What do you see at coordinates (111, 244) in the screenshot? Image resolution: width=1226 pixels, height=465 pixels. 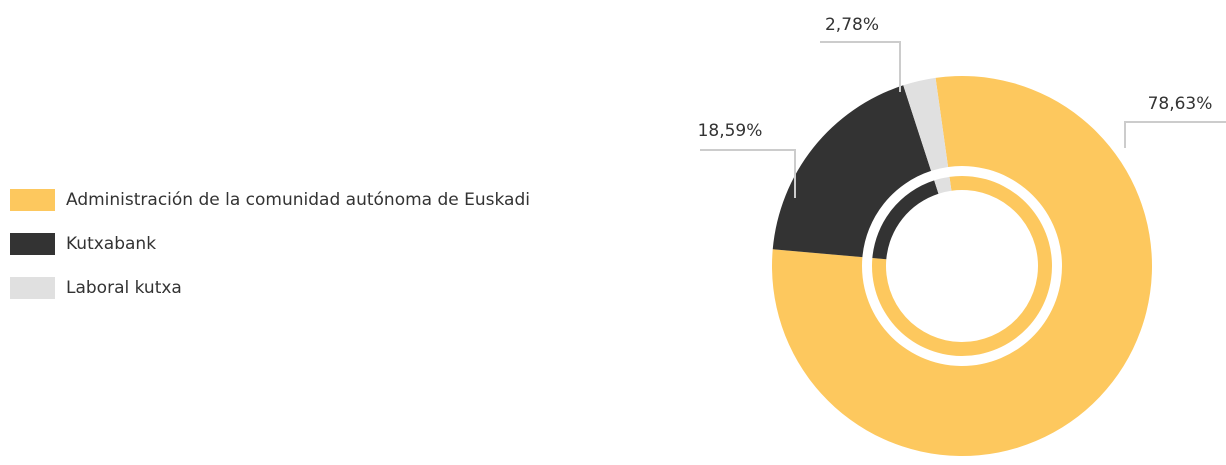 I see `legend-label: Kutxabank` at bounding box center [111, 244].